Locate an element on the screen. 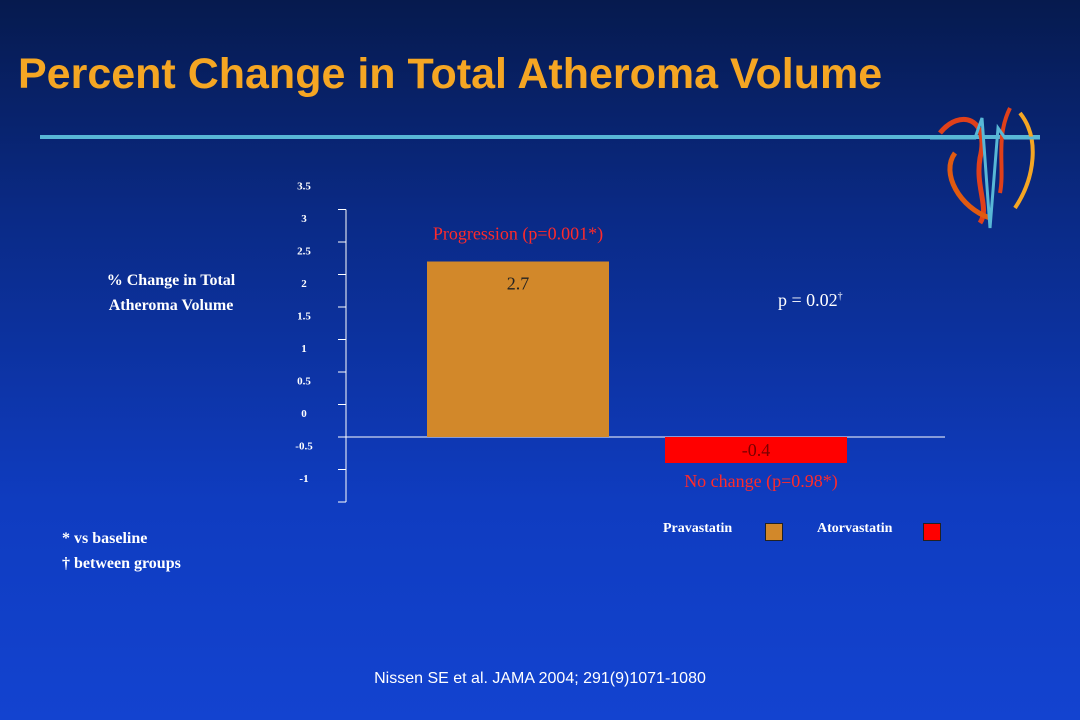 This screenshot has height=720, width=1080. p-value-mark: † is located at coordinates (840, 296).